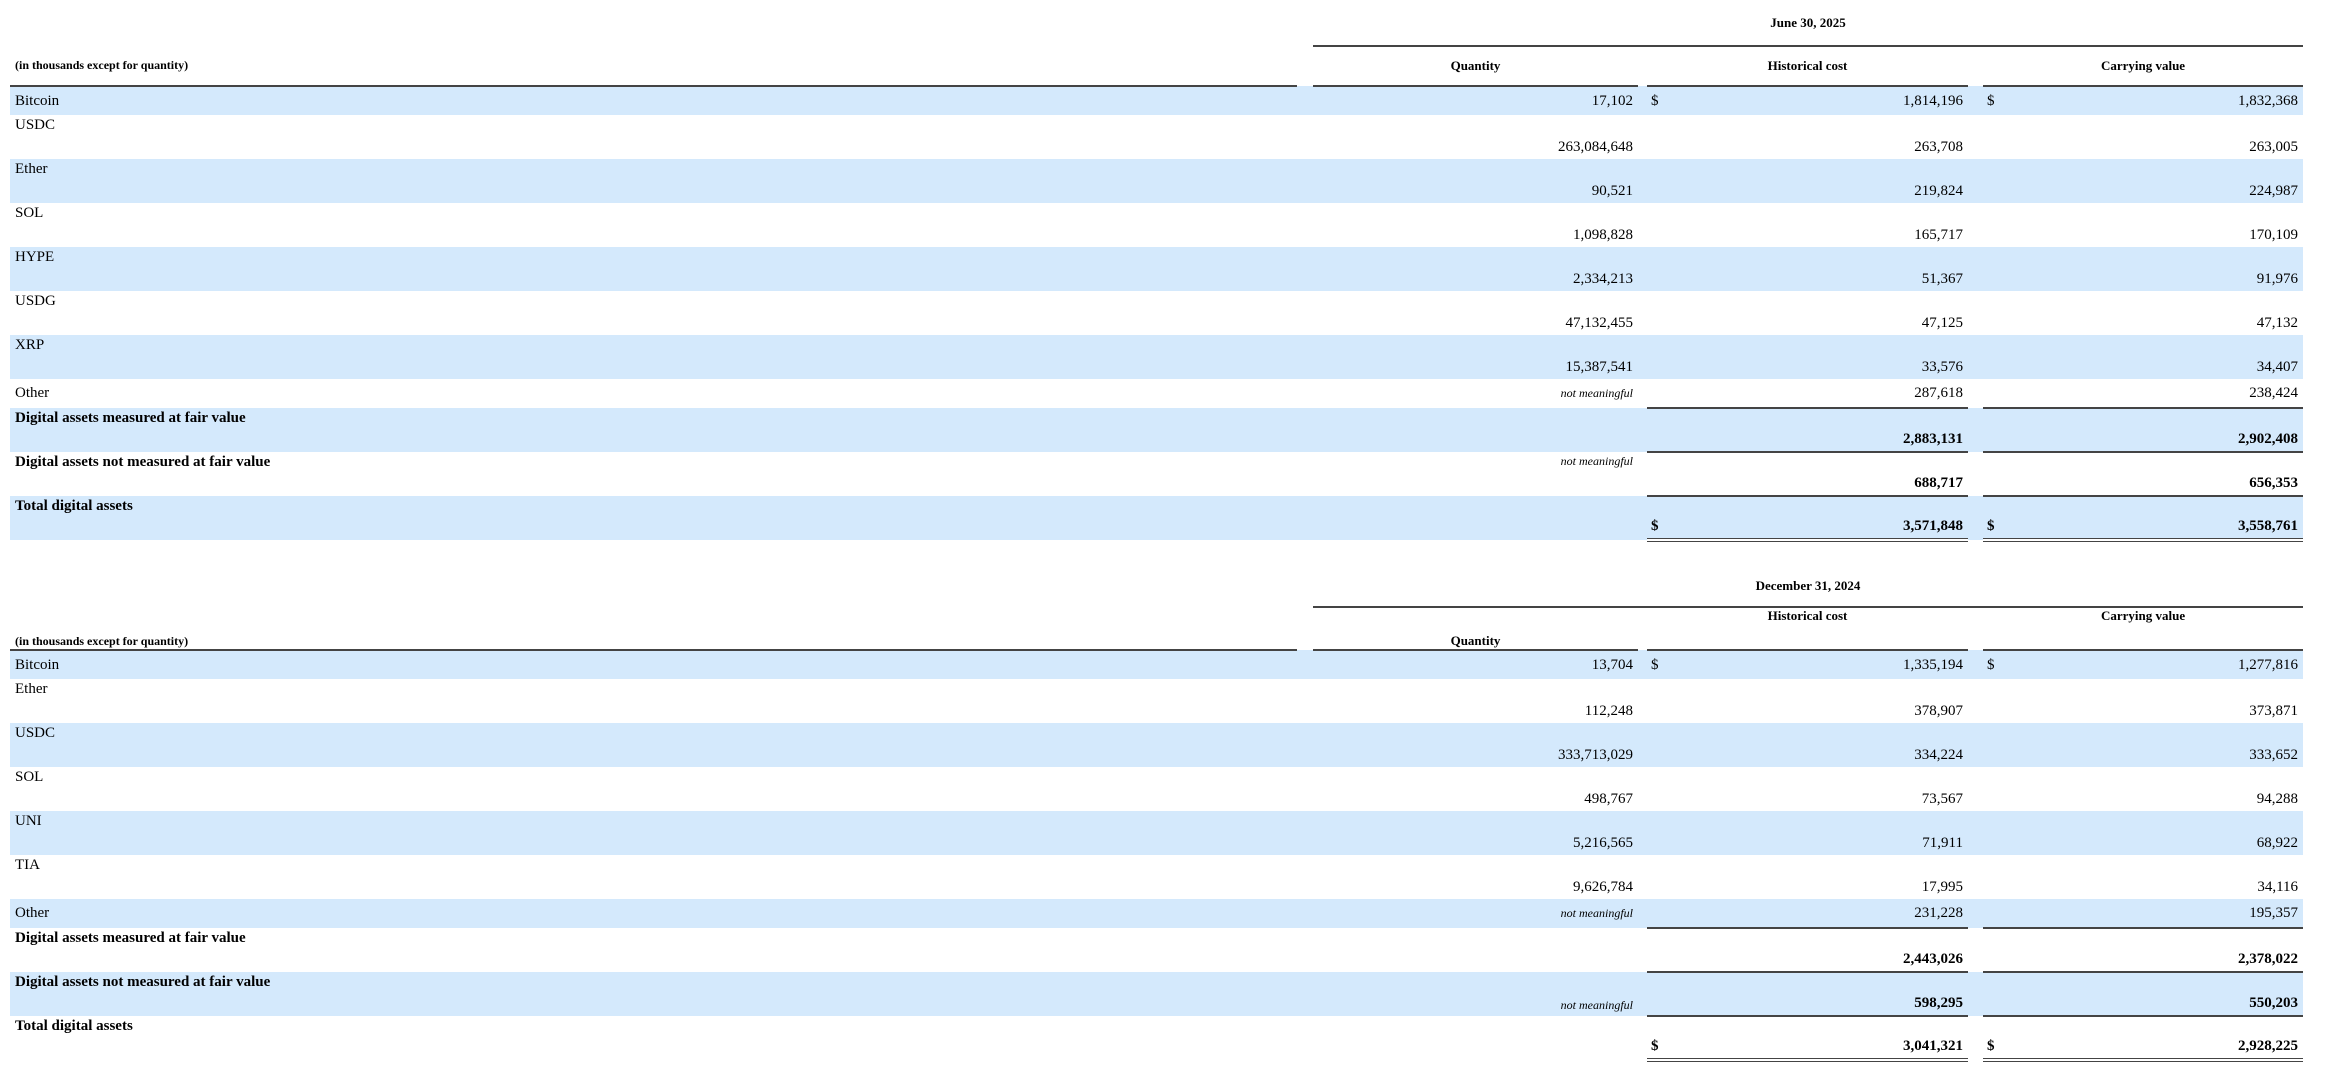 Image resolution: width=2326 pixels, height=1074 pixels. Describe the element at coordinates (653, 833) in the screenshot. I see `asset-name: UNI` at that location.